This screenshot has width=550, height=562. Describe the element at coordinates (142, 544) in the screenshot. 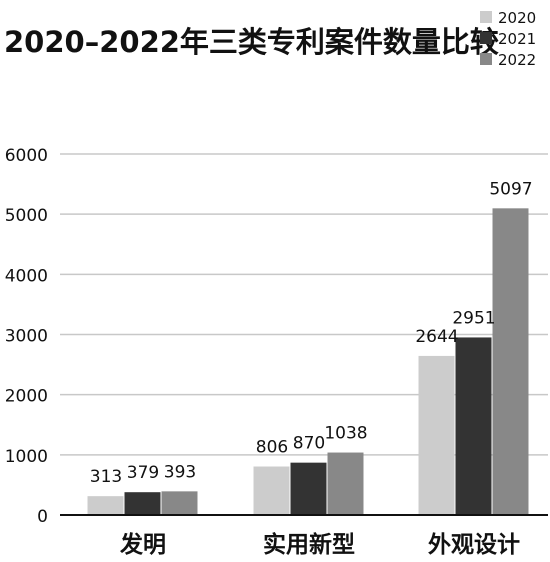

I see `x-tick-label: 发明` at that location.